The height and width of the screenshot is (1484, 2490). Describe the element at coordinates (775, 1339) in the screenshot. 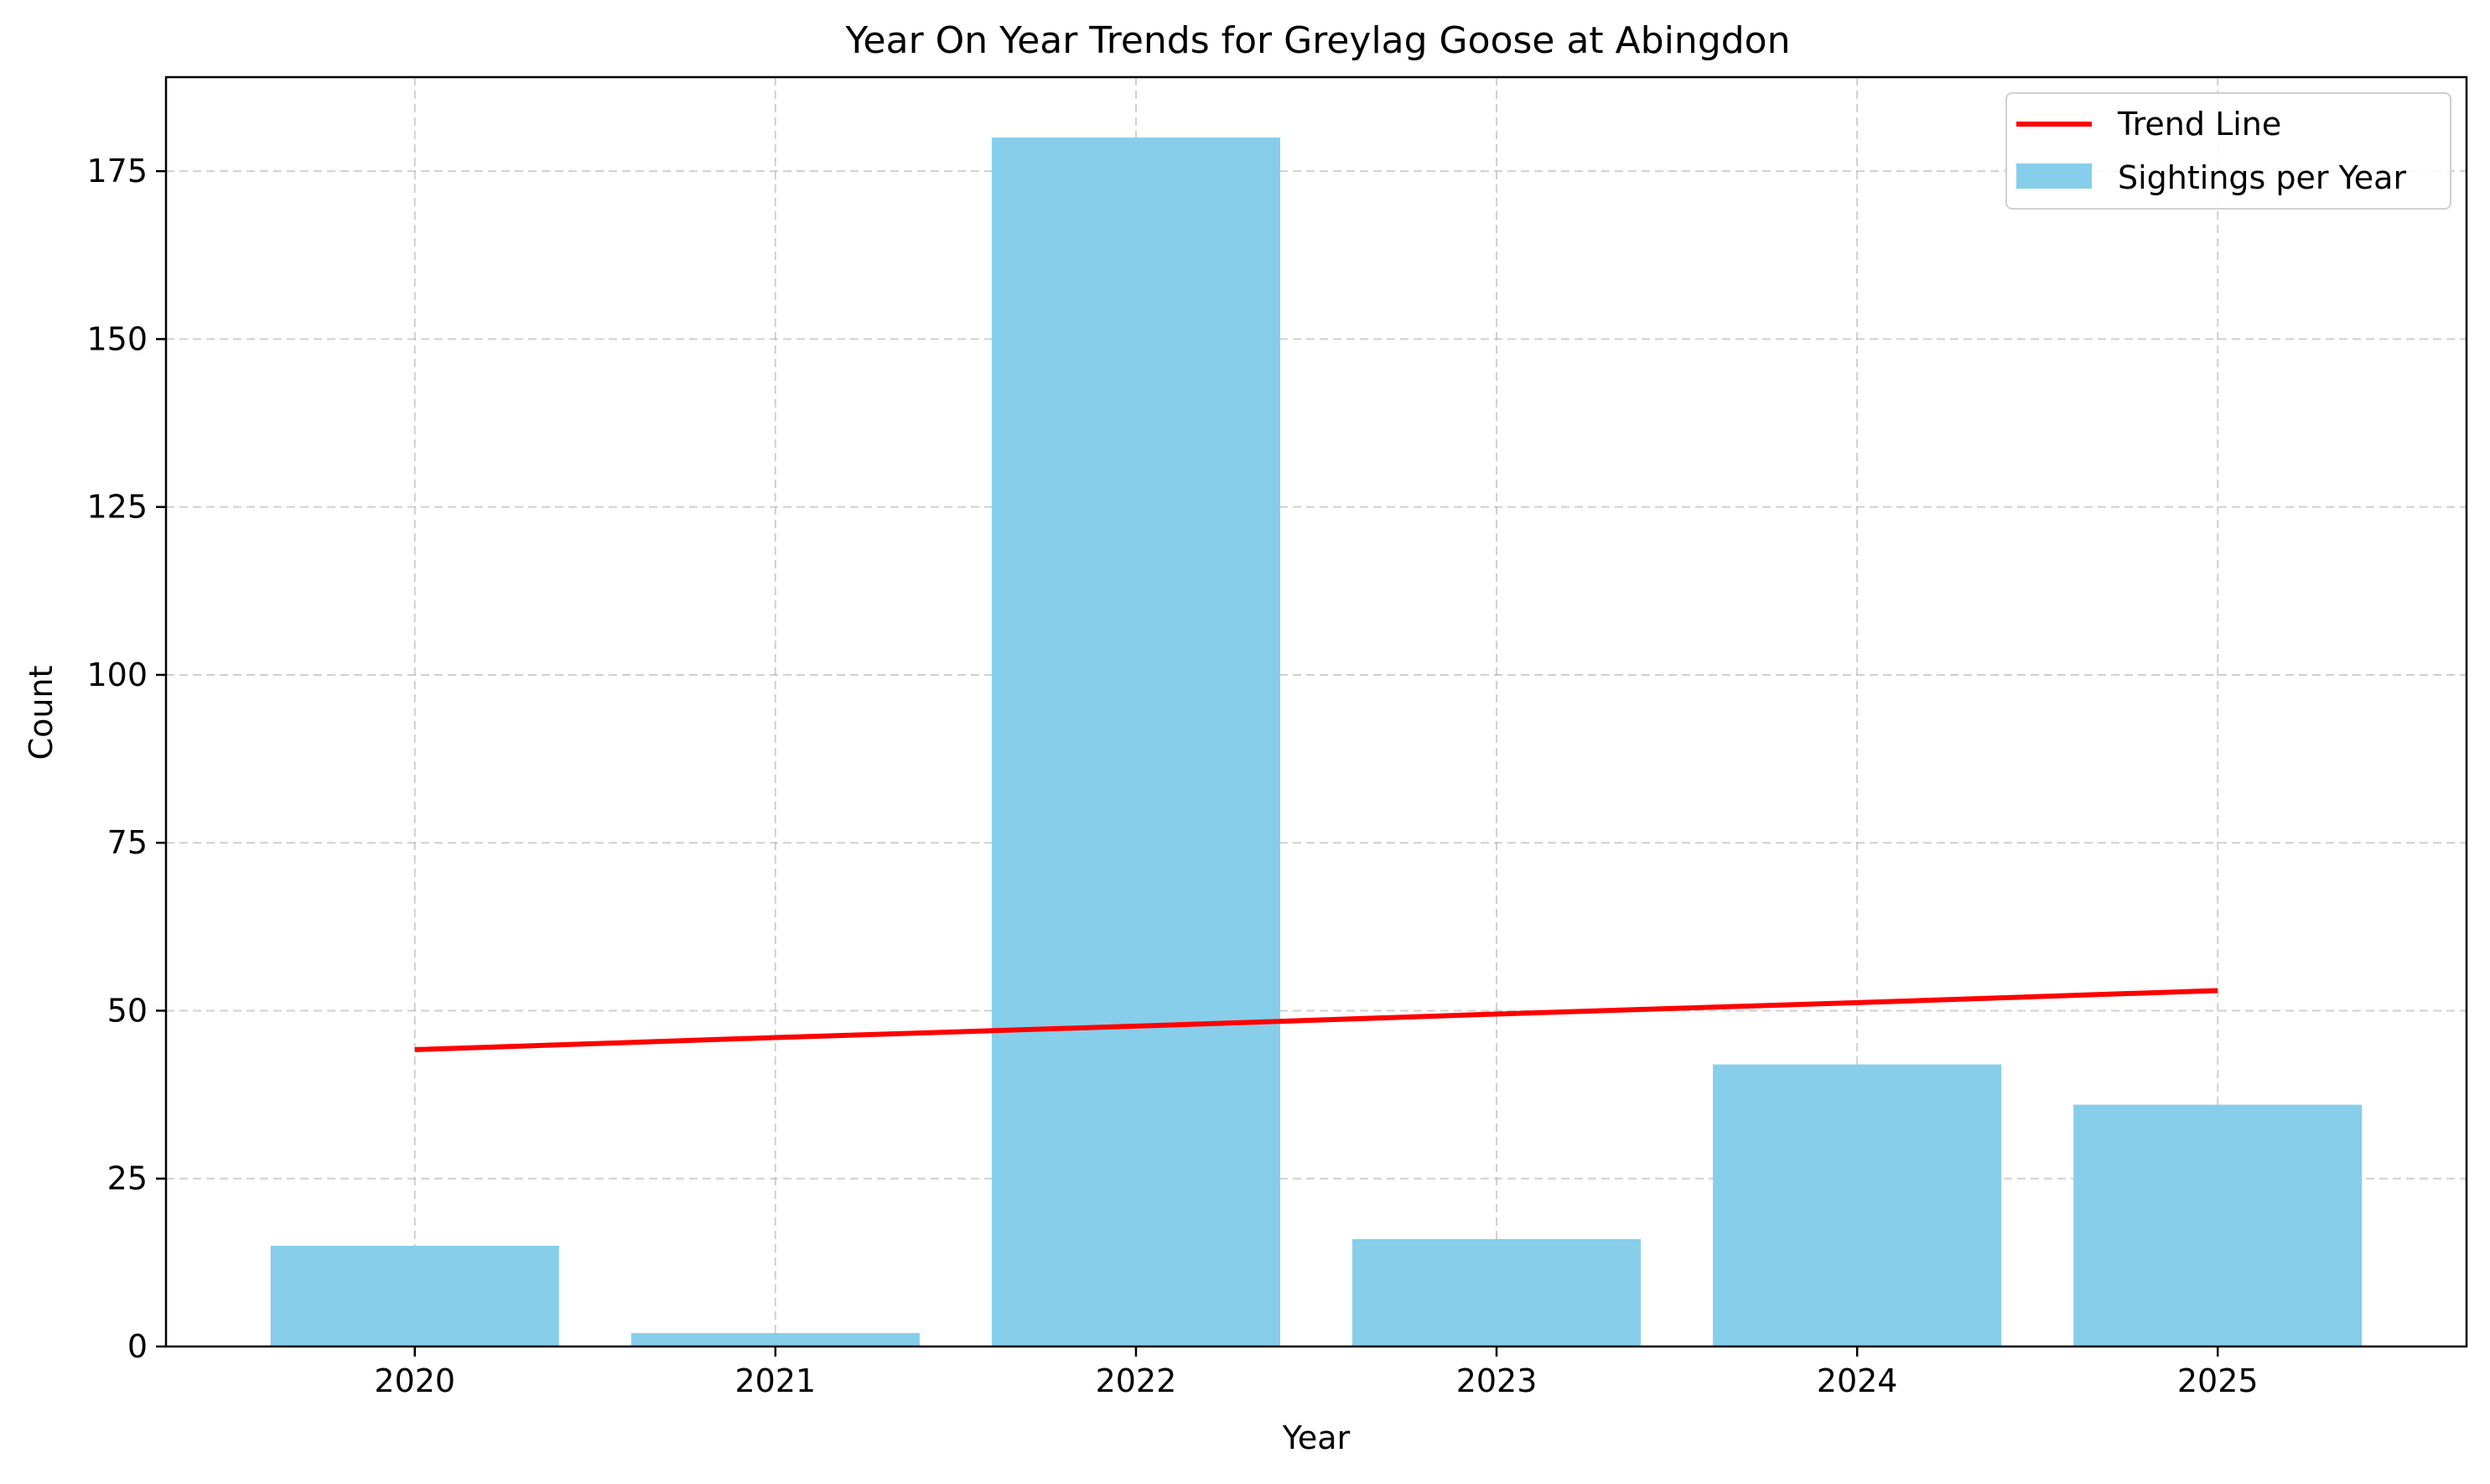

I see `bar-2021` at that location.